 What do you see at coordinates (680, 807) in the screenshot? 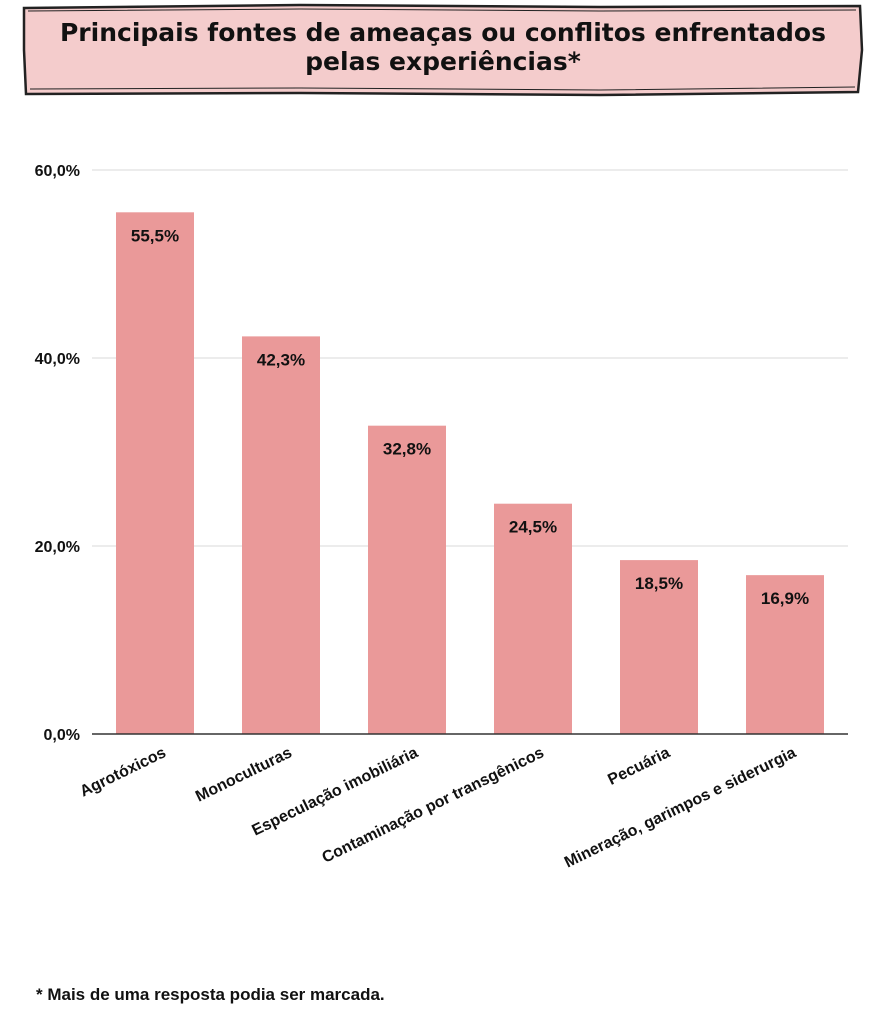
I see `x-tick-label: Mineração, garimpos e siderurgia` at bounding box center [680, 807].